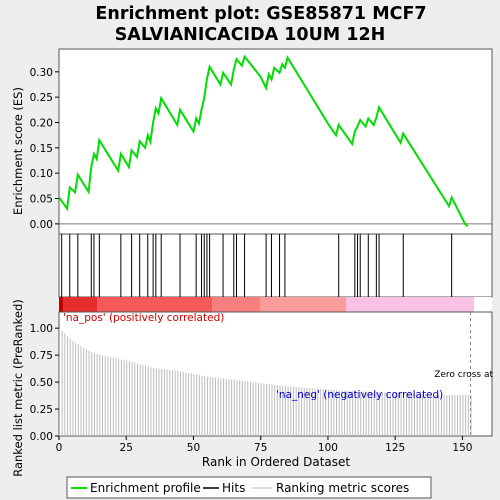 Image resolution: width=500 pixels, height=500 pixels. I want to click on x-tick-label: 50, so click(193, 448).